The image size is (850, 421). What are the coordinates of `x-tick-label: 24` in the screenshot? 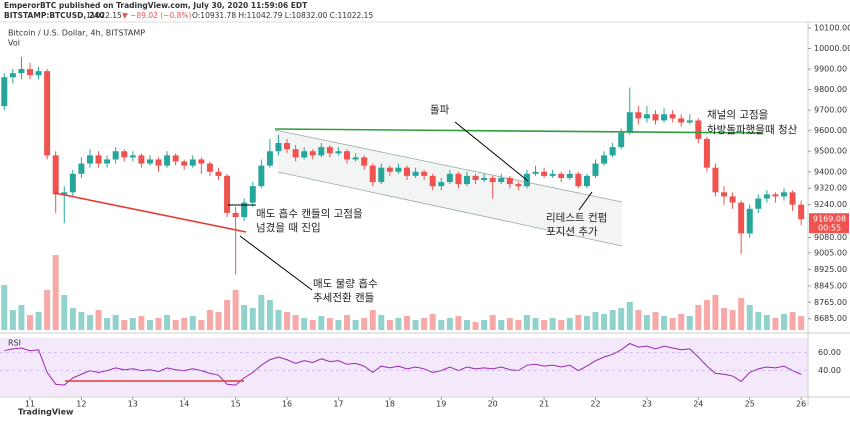 It's located at (698, 404).